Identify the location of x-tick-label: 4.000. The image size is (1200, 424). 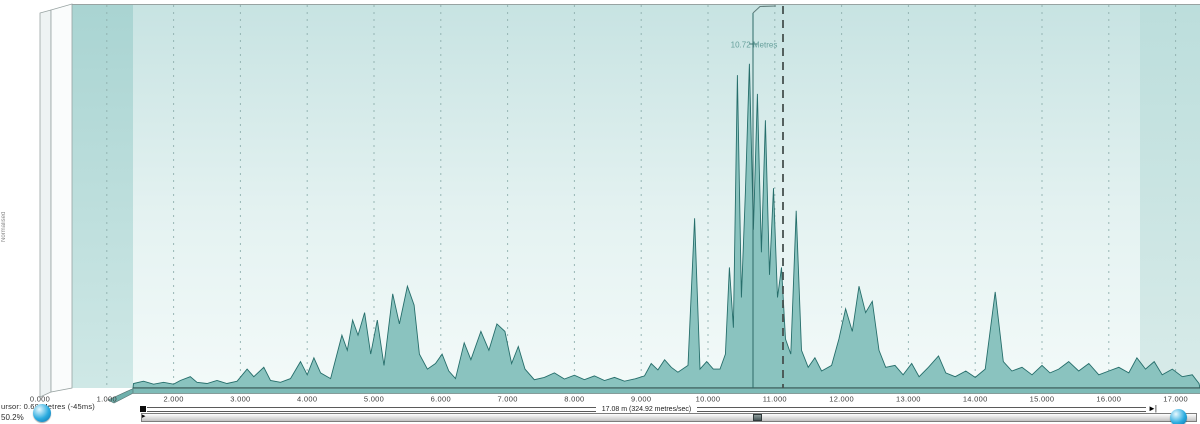
(307, 399).